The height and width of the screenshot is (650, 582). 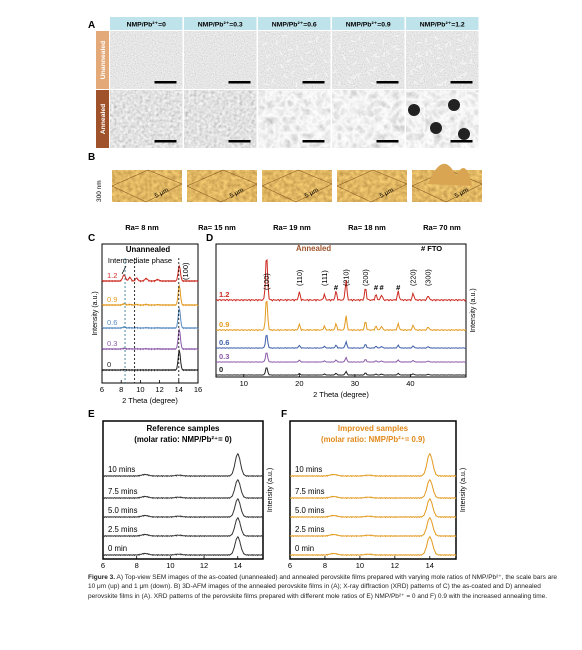 I want to click on column-header: NMP/Pb²⁺=1.2, so click(x=442, y=25).